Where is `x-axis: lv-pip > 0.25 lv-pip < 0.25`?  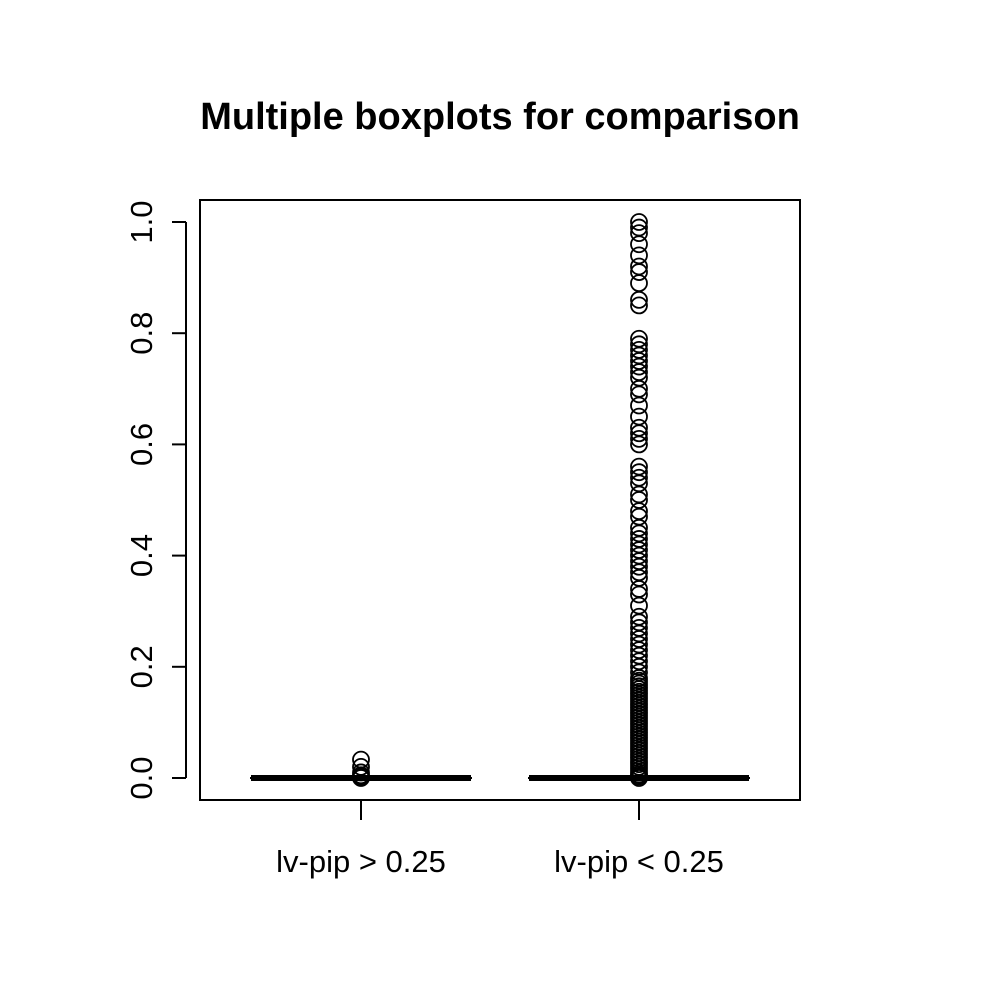
x-axis: lv-pip > 0.25 lv-pip < 0.25 is located at coordinates (500, 839).